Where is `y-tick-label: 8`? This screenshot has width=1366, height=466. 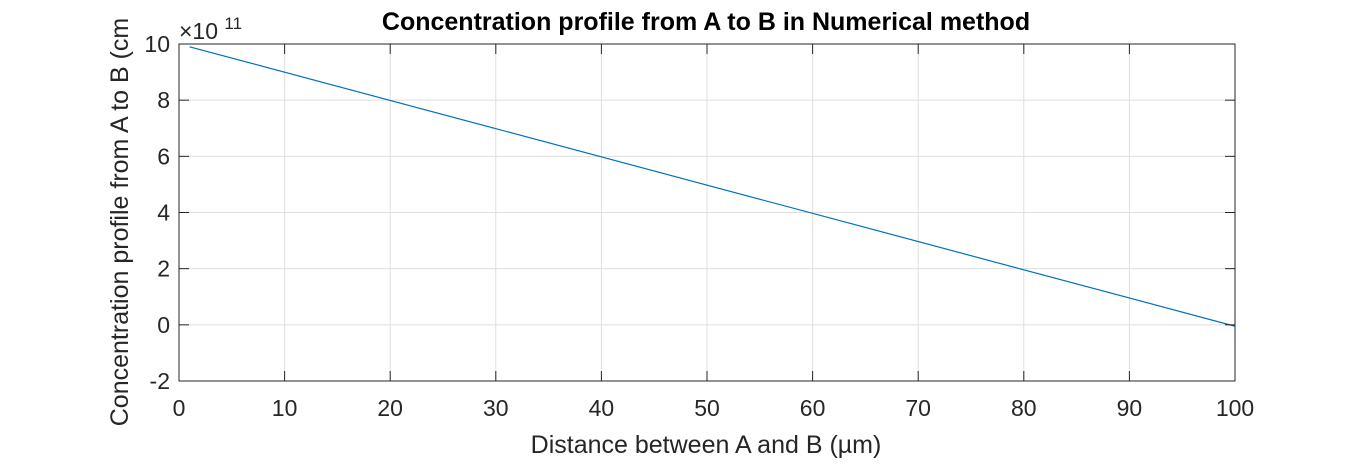
y-tick-label: 8 is located at coordinates (163, 100).